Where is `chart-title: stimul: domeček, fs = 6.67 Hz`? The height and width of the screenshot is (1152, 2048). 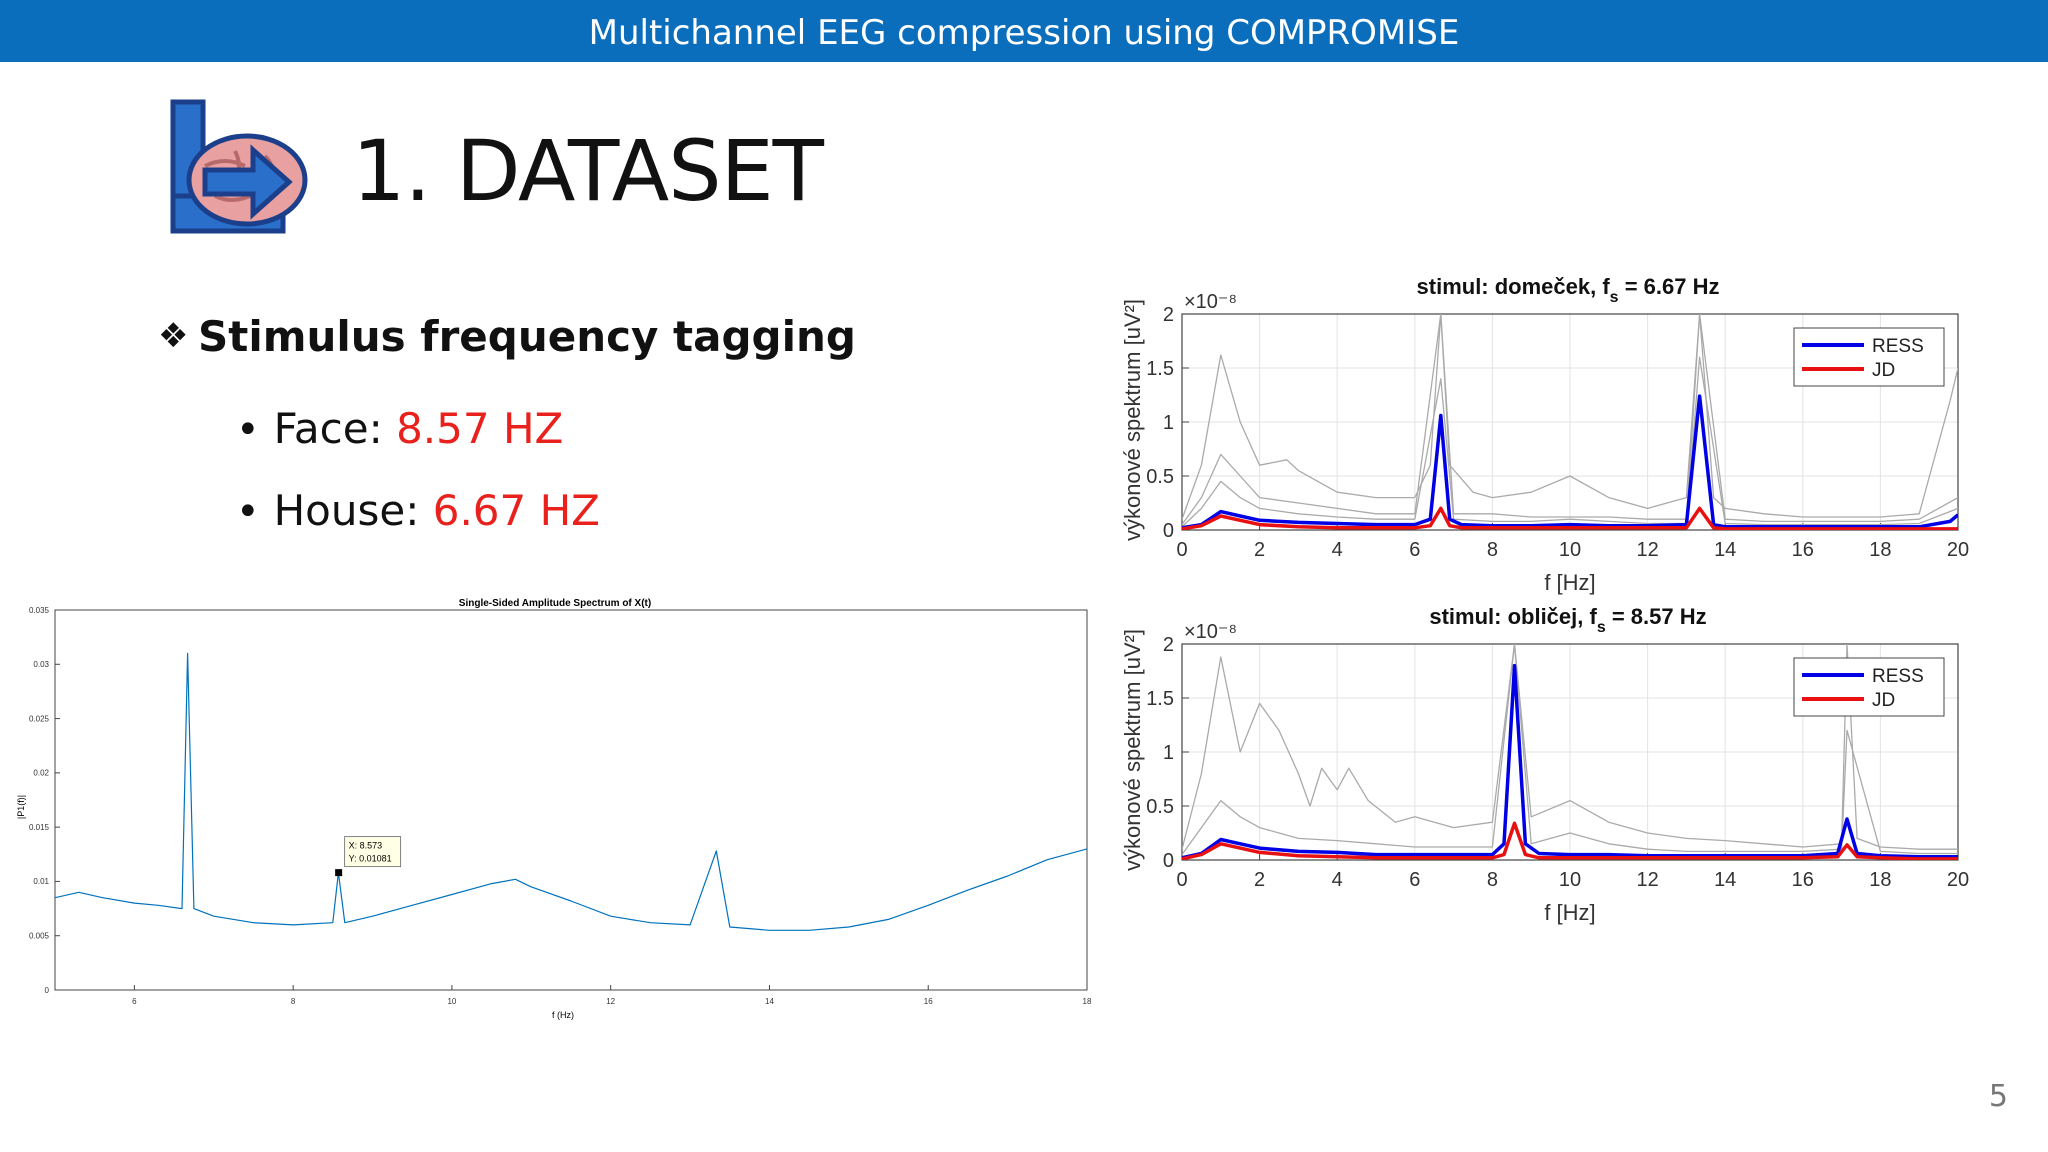 chart-title: stimul: domeček, fs = 6.67 Hz is located at coordinates (1568, 290).